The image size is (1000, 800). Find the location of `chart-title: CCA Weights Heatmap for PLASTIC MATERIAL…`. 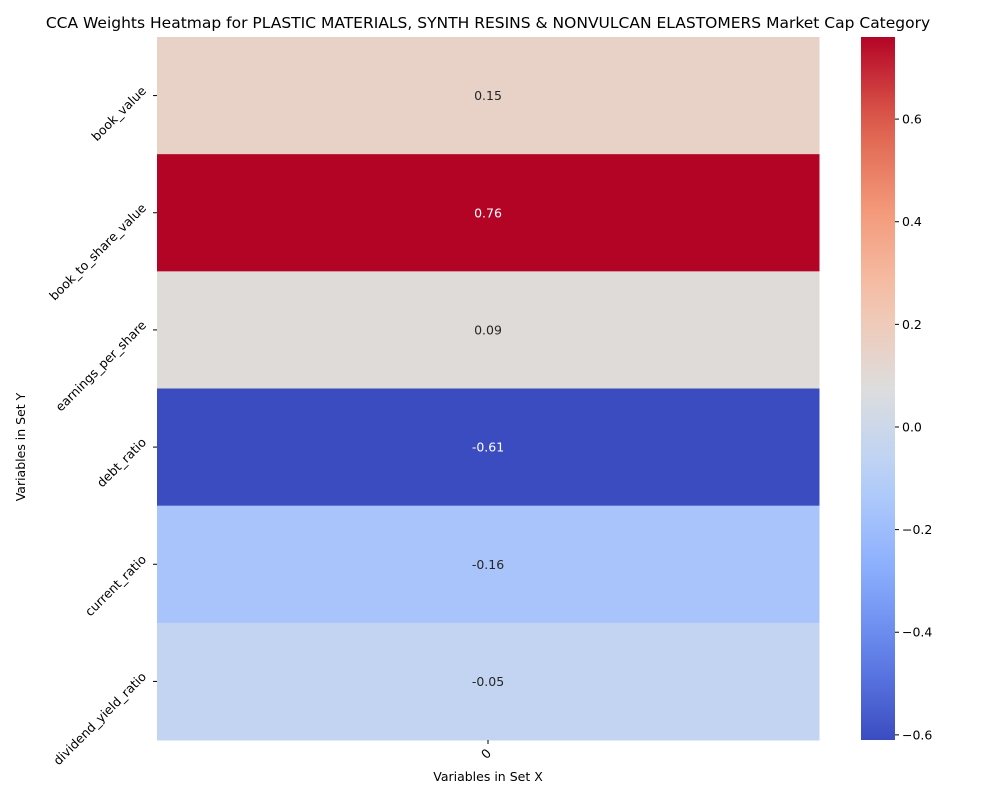

chart-title: CCA Weights Heatmap for PLASTIC MATERIAL… is located at coordinates (488, 23).